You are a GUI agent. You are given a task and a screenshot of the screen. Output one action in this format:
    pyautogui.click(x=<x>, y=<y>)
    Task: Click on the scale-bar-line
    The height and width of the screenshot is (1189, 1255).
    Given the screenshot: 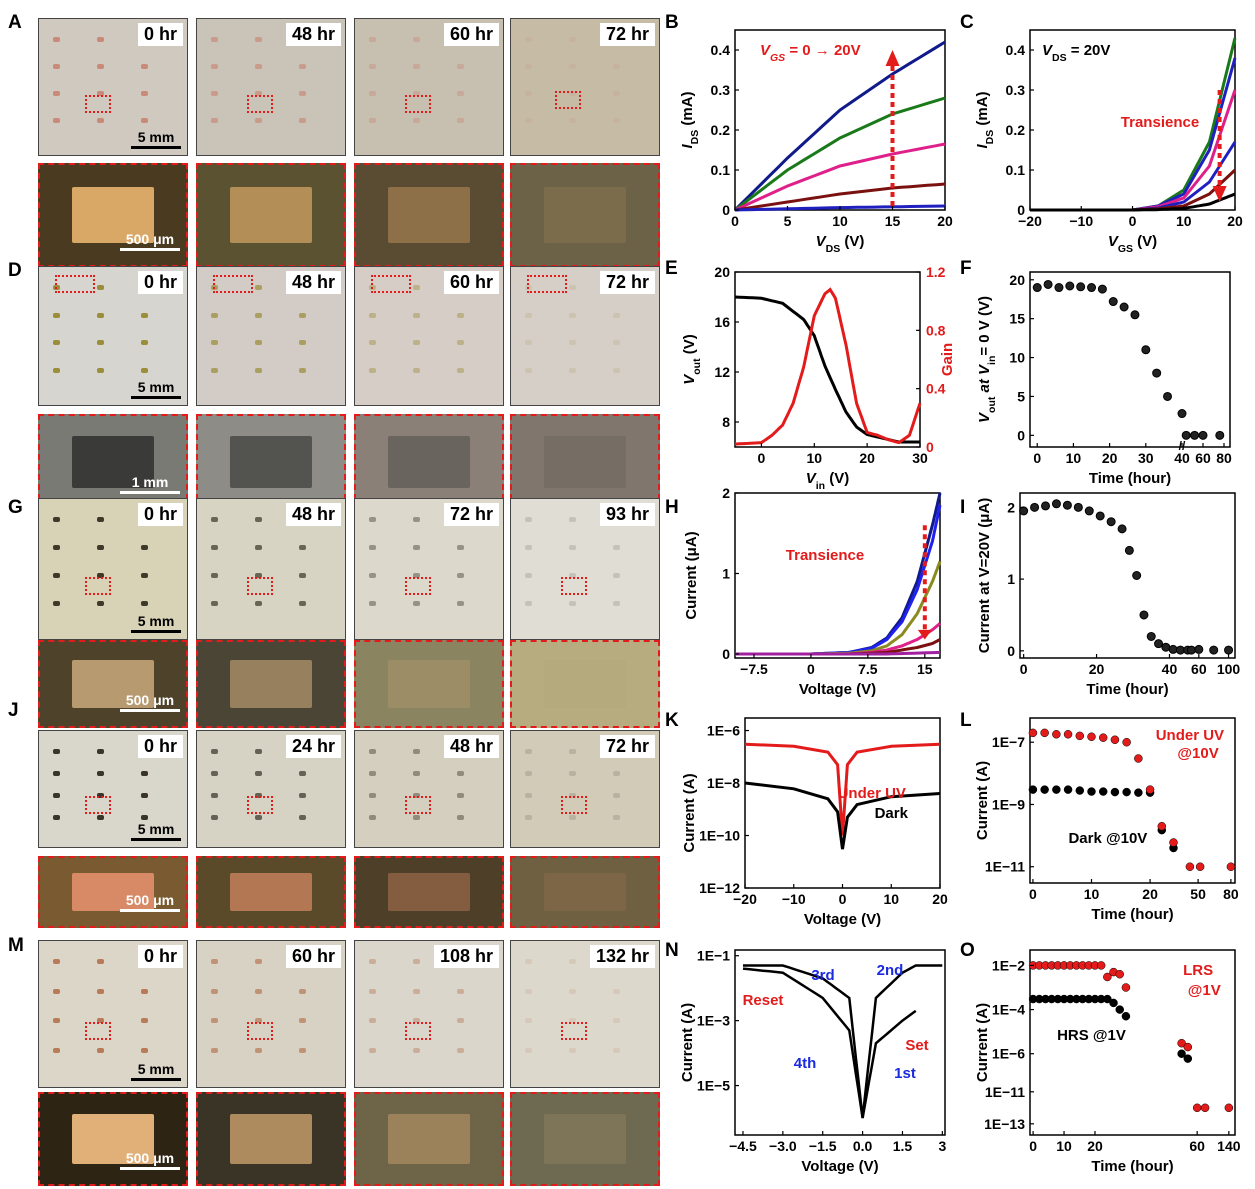 What is the action you would take?
    pyautogui.click(x=156, y=631)
    